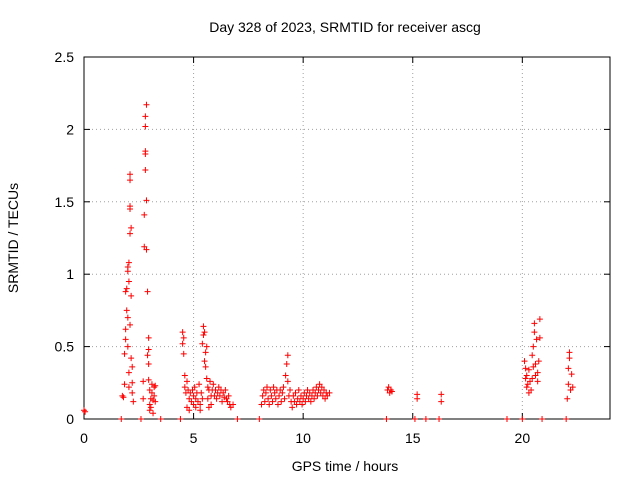 This screenshot has width=640, height=480. I want to click on x-tick-label: 5, so click(194, 438).